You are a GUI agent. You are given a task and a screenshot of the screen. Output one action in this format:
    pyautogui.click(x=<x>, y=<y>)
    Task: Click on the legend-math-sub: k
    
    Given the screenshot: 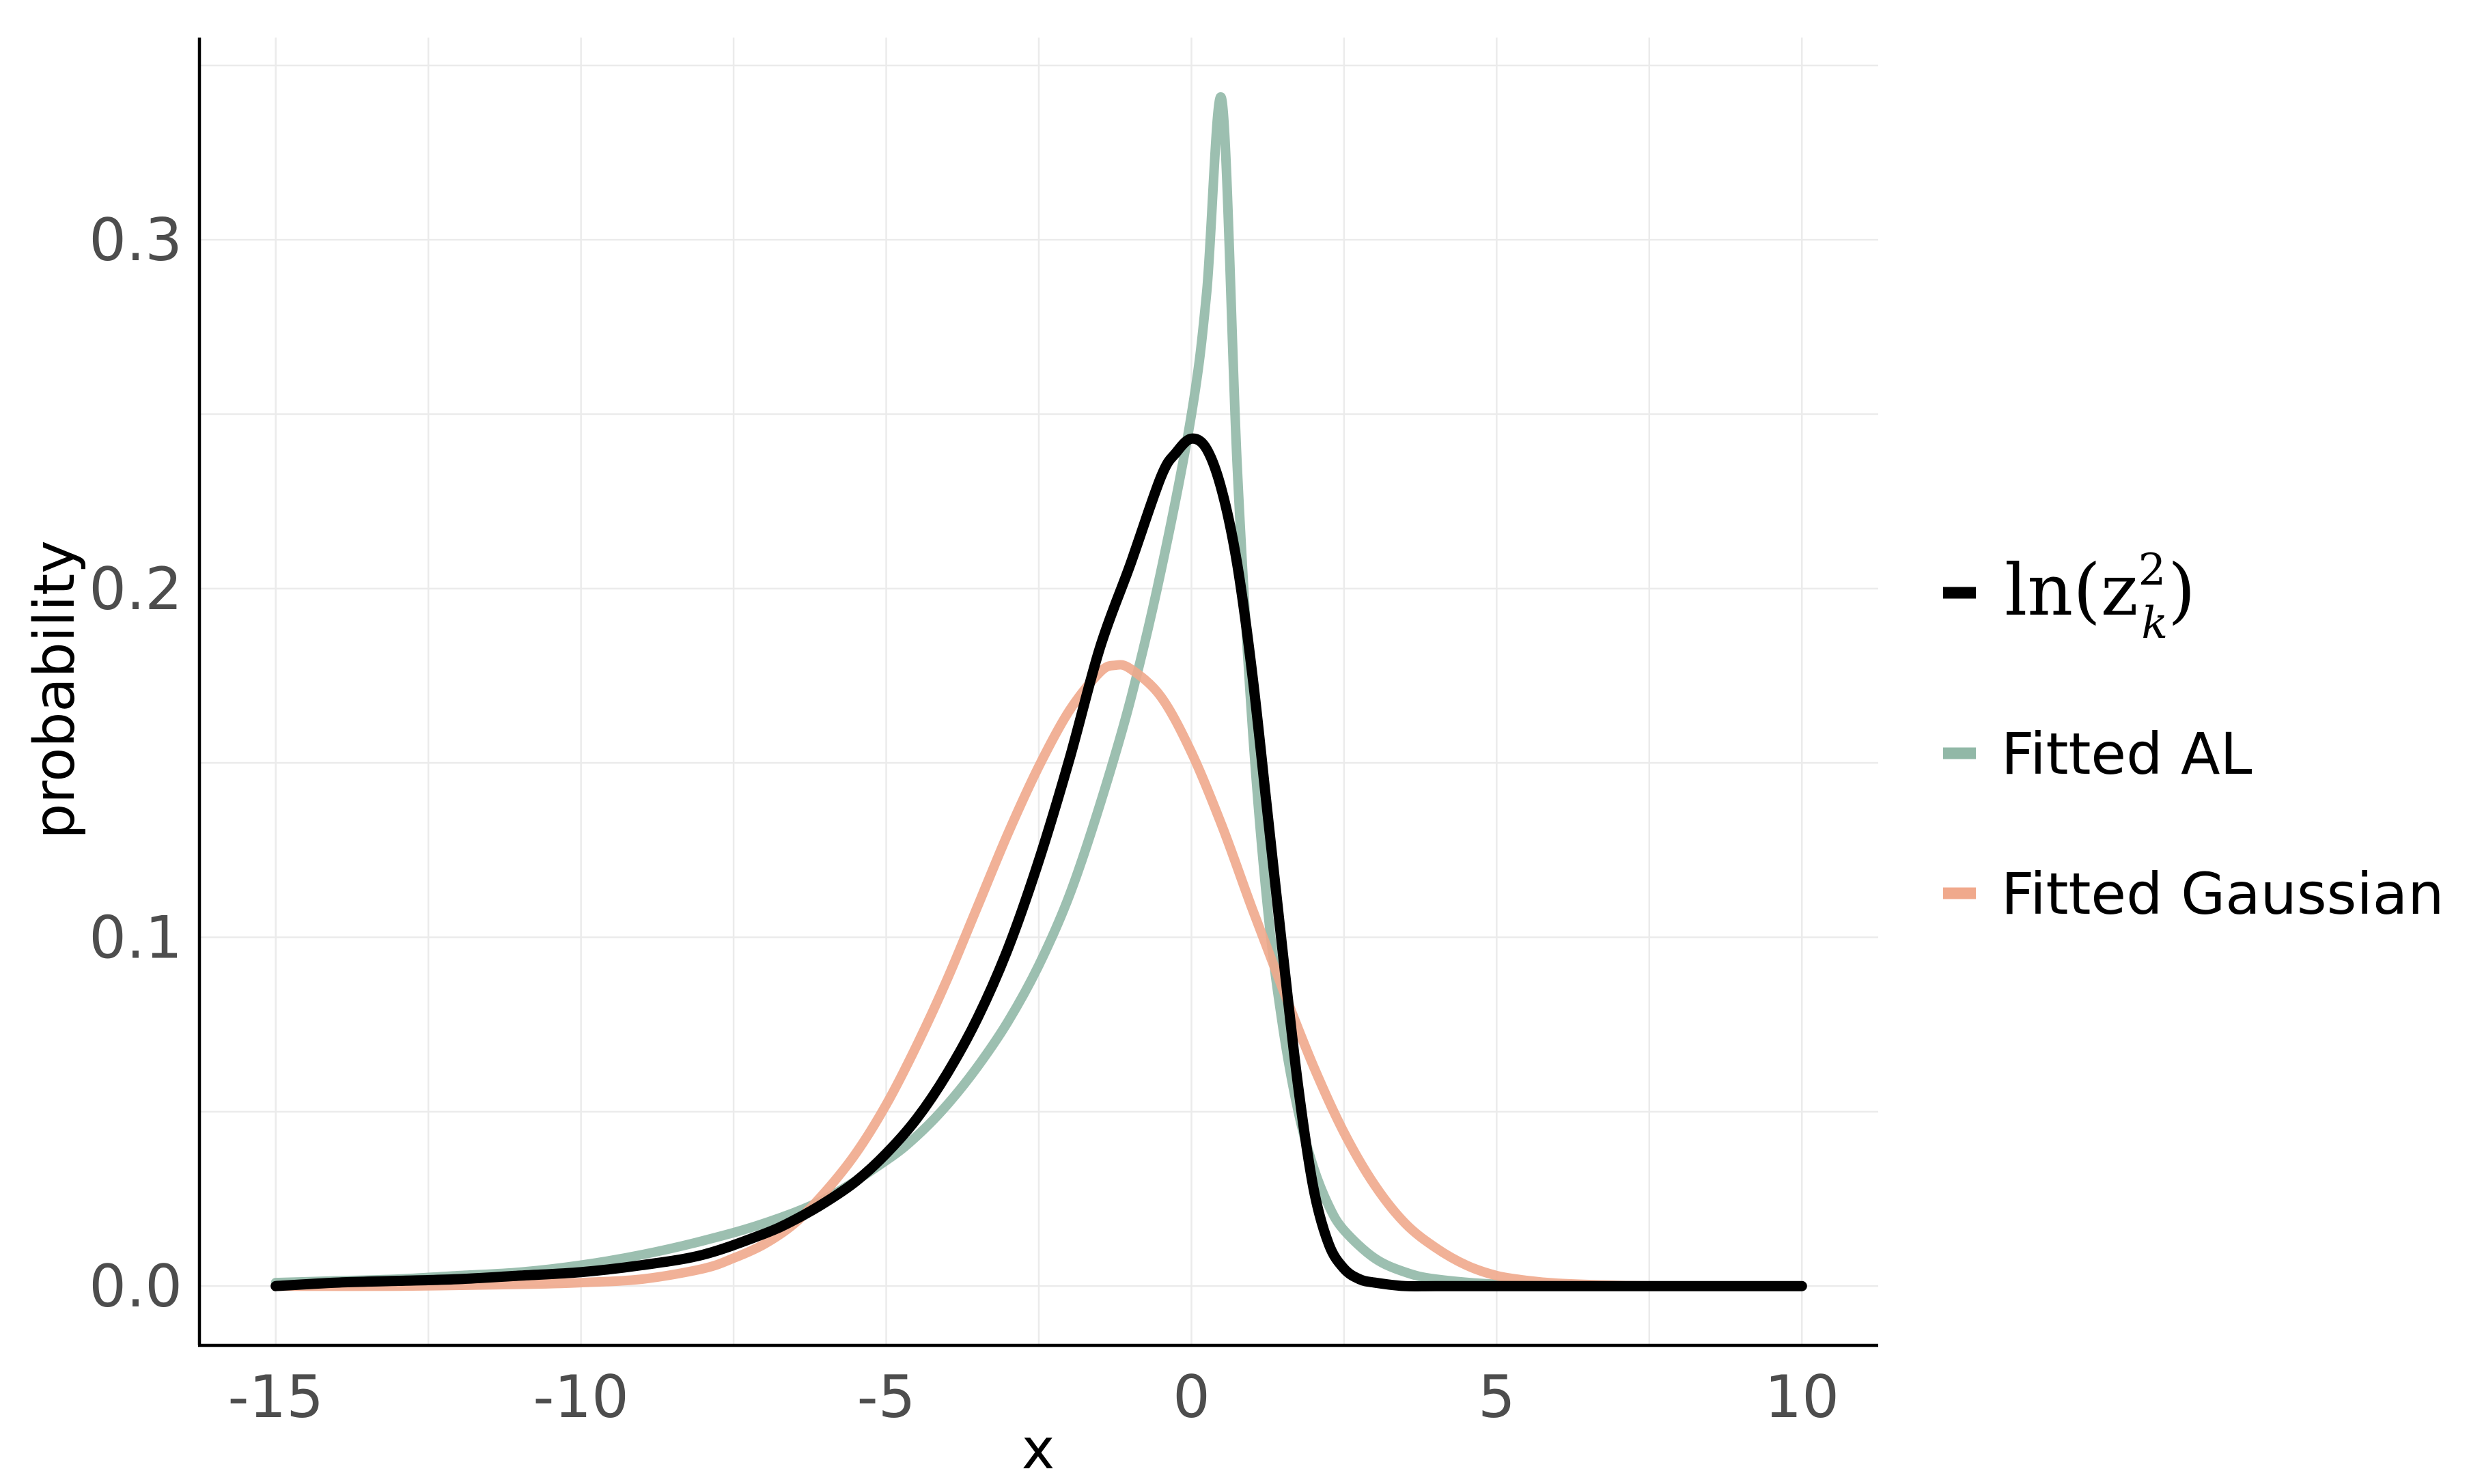 What is the action you would take?
    pyautogui.click(x=2154, y=623)
    